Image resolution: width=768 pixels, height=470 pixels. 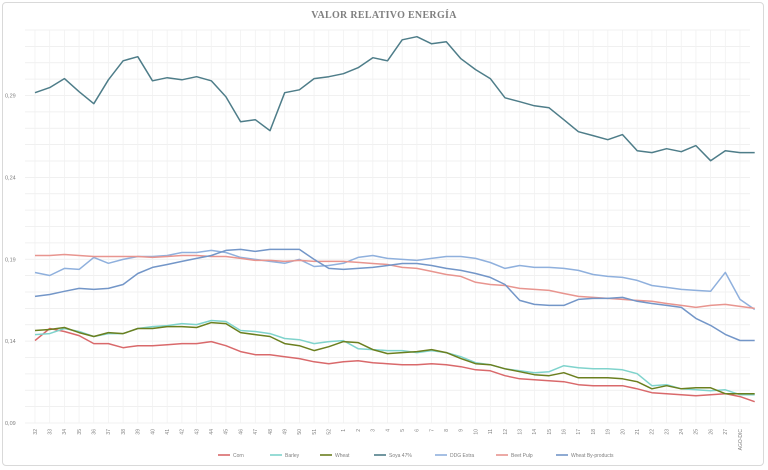 I want to click on y-tick-label: 0,14, so click(x=10, y=342).